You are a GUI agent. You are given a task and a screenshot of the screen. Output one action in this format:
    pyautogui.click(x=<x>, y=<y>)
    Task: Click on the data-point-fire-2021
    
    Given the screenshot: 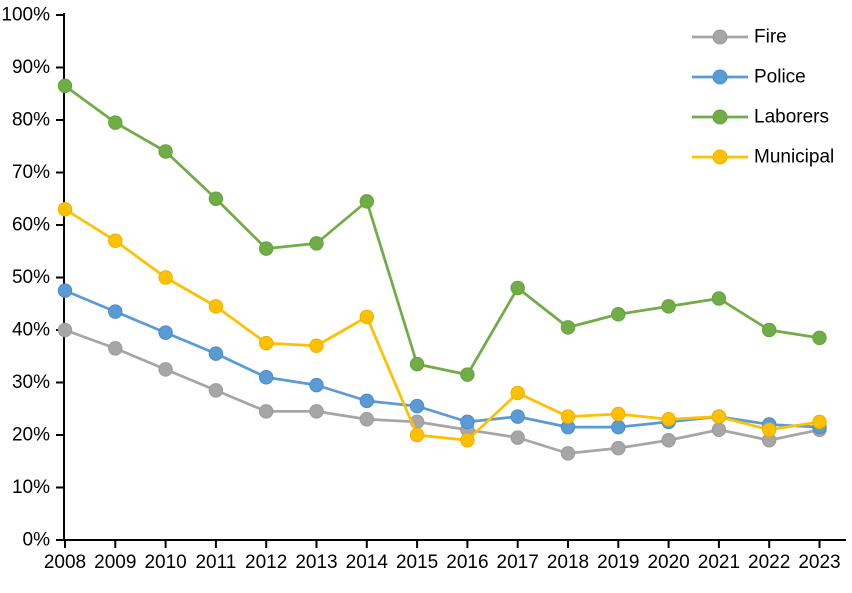 What is the action you would take?
    pyautogui.click(x=719, y=429)
    